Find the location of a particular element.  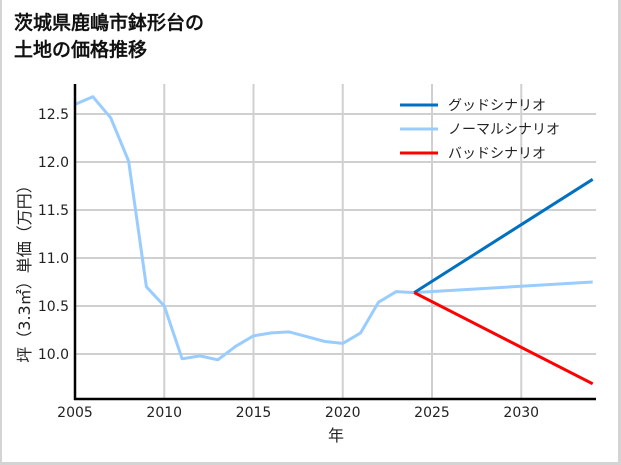

x-tick-label: 2025 is located at coordinates (432, 413).